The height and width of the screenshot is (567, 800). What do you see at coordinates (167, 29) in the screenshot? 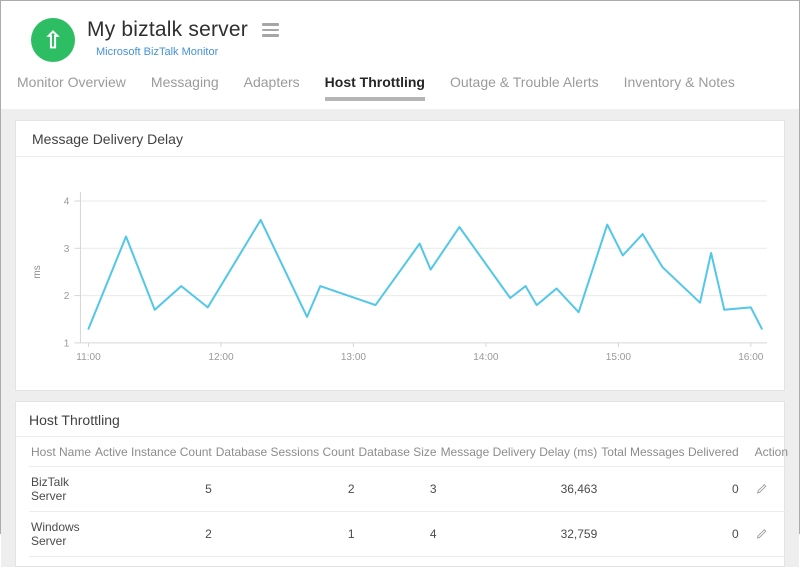
I see `page-title: My biztalk server` at bounding box center [167, 29].